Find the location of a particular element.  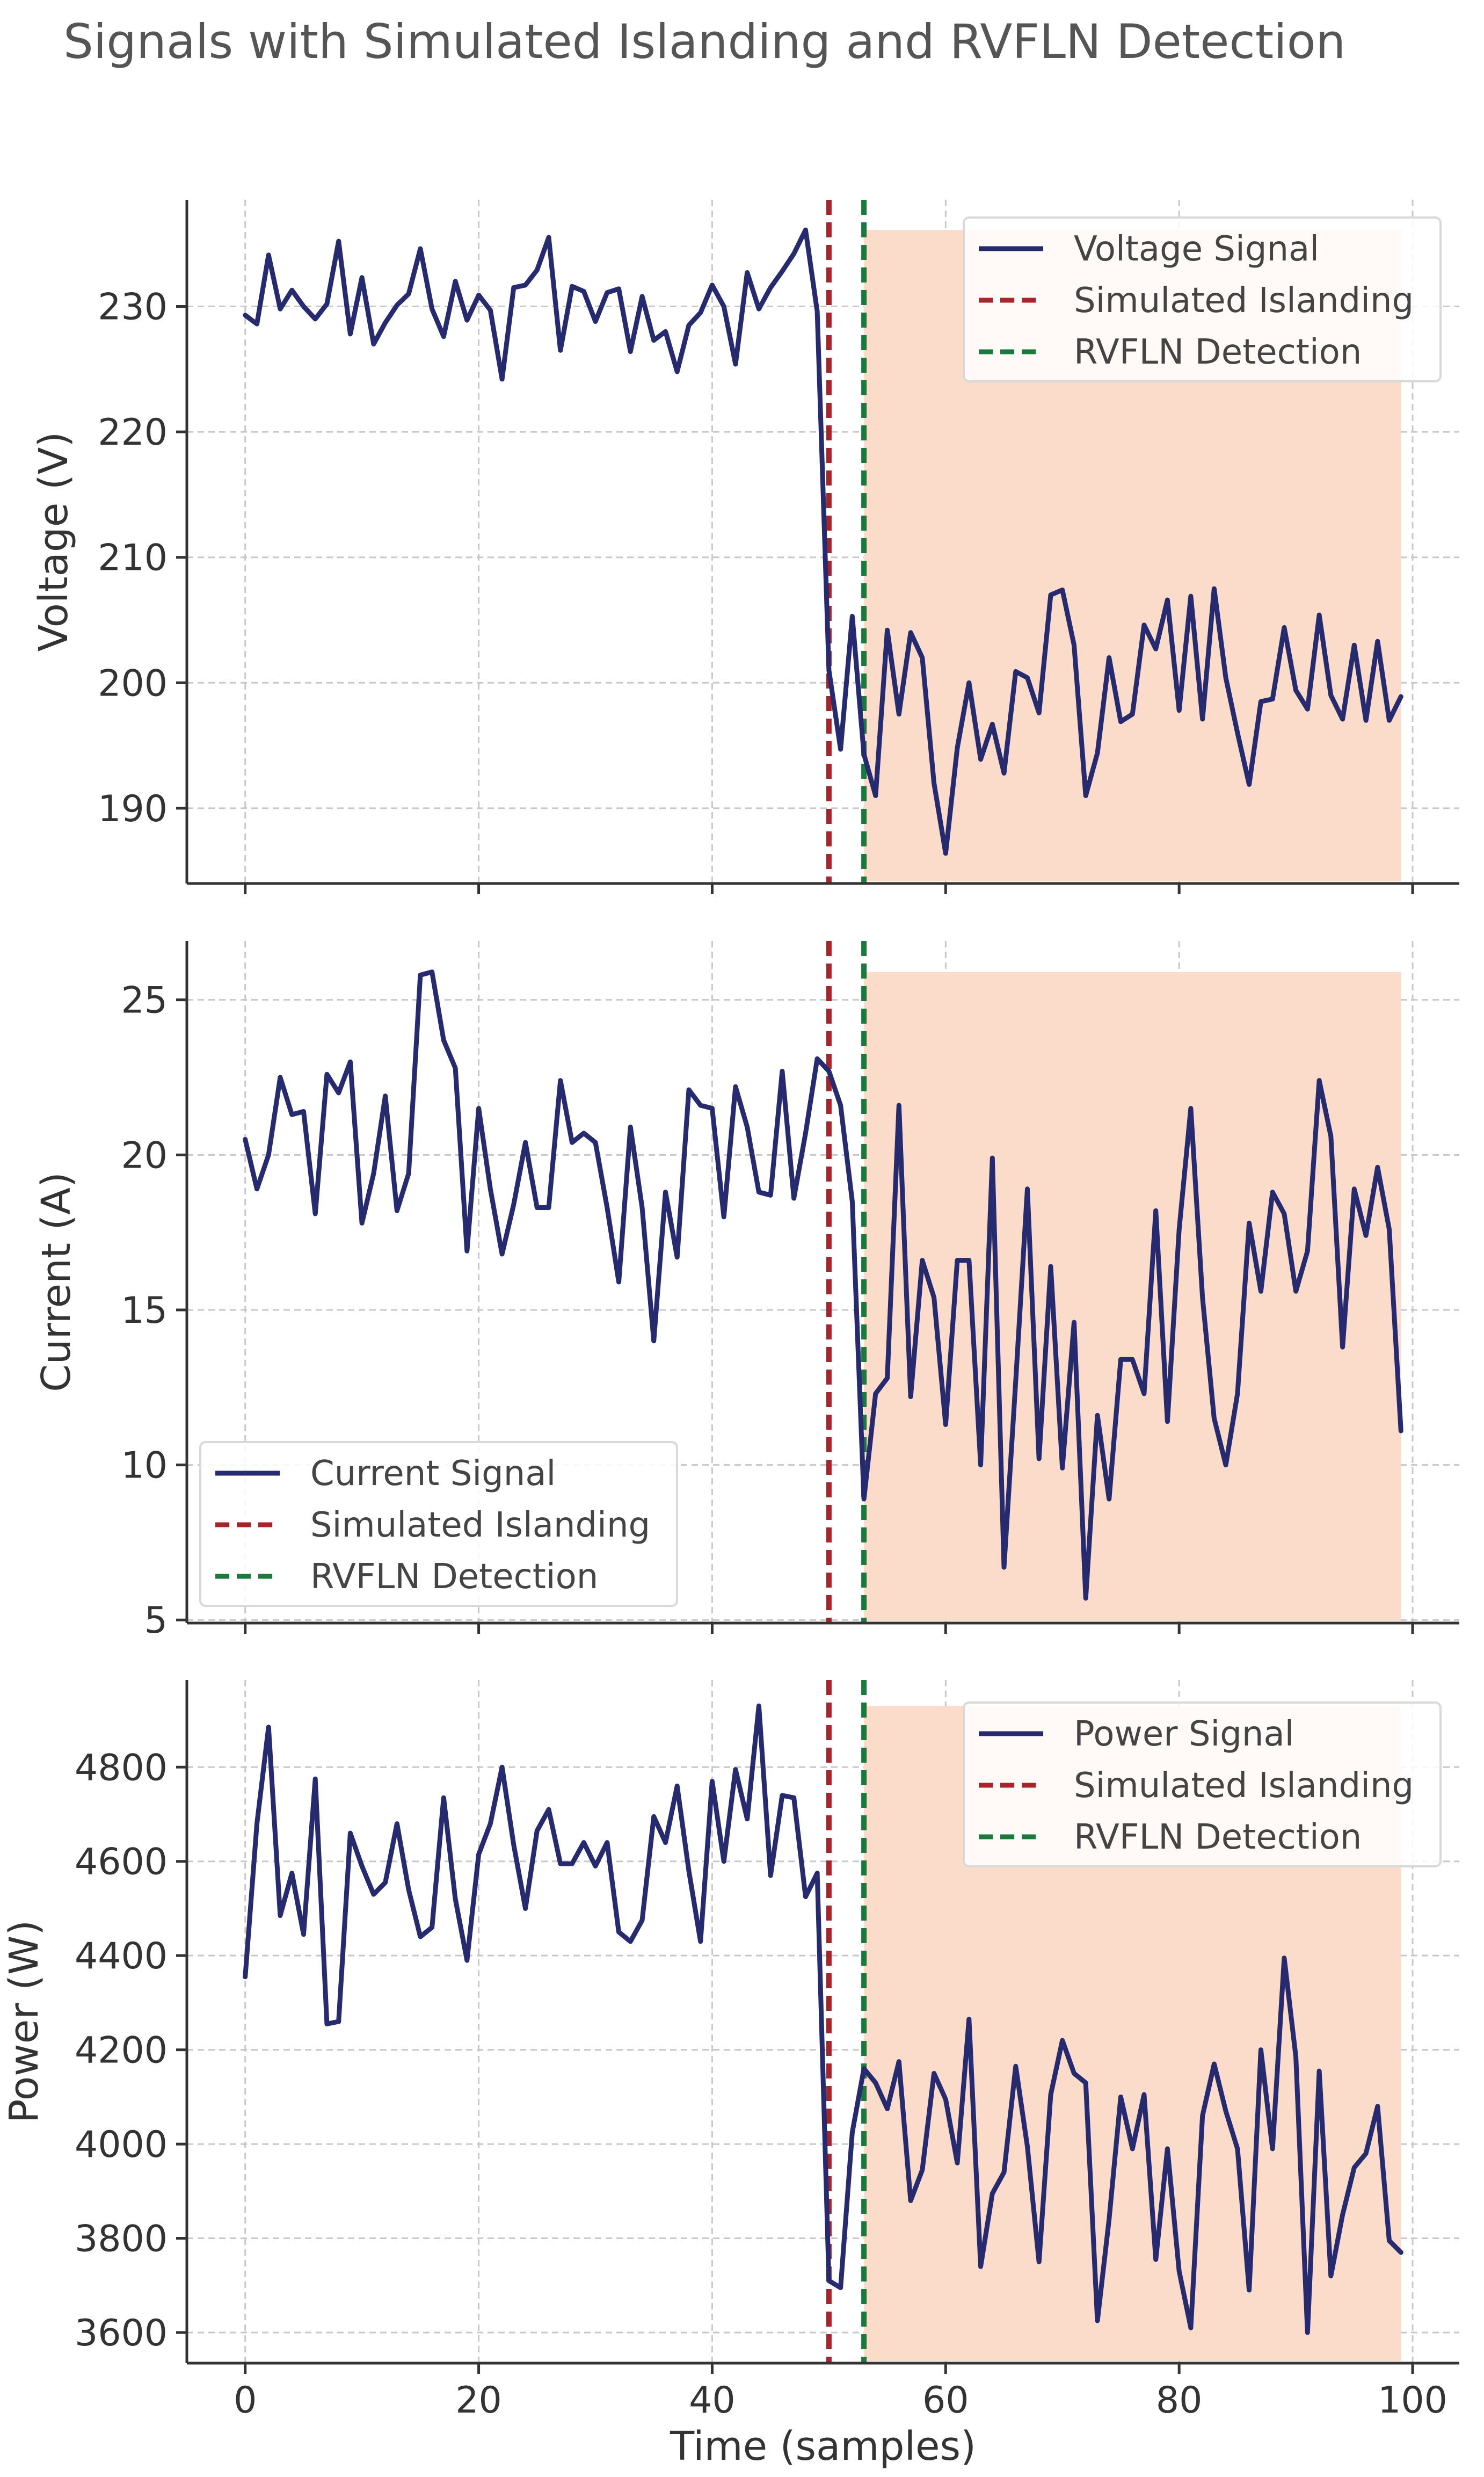

y-tick-label: 200 is located at coordinates (133, 683).